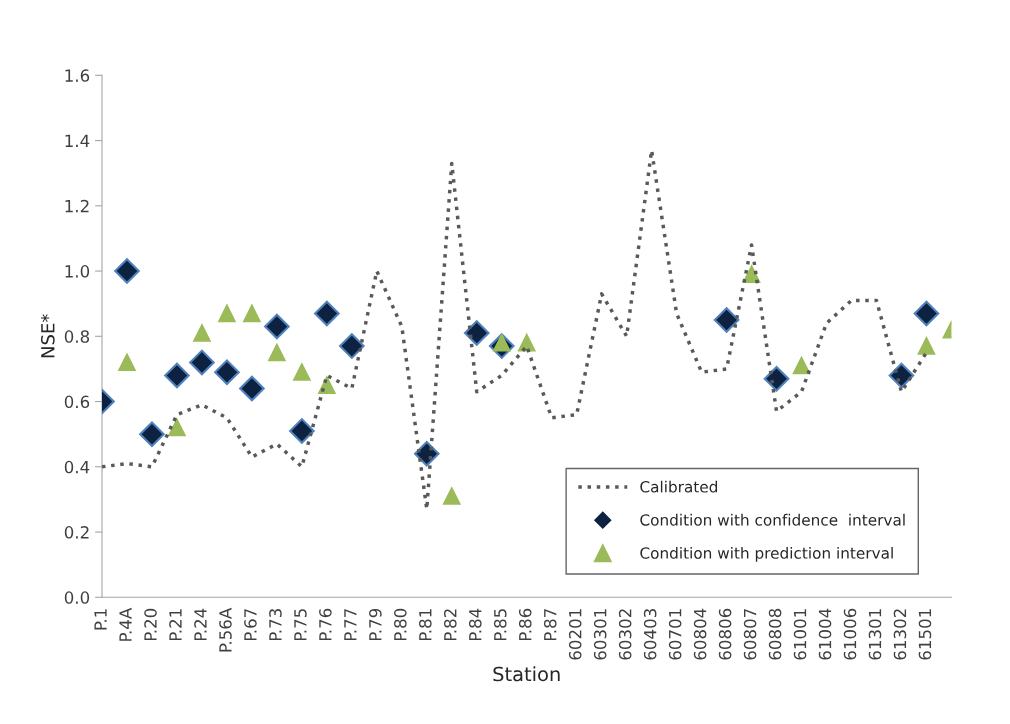  Describe the element at coordinates (300, 625) in the screenshot. I see `x-tick-label: P.75` at that location.